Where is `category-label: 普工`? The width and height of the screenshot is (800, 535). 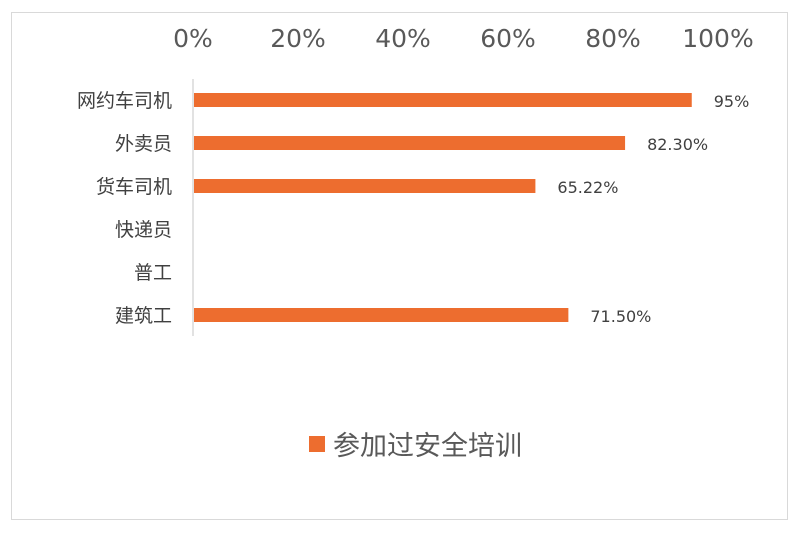
category-label: 普工 is located at coordinates (153, 273).